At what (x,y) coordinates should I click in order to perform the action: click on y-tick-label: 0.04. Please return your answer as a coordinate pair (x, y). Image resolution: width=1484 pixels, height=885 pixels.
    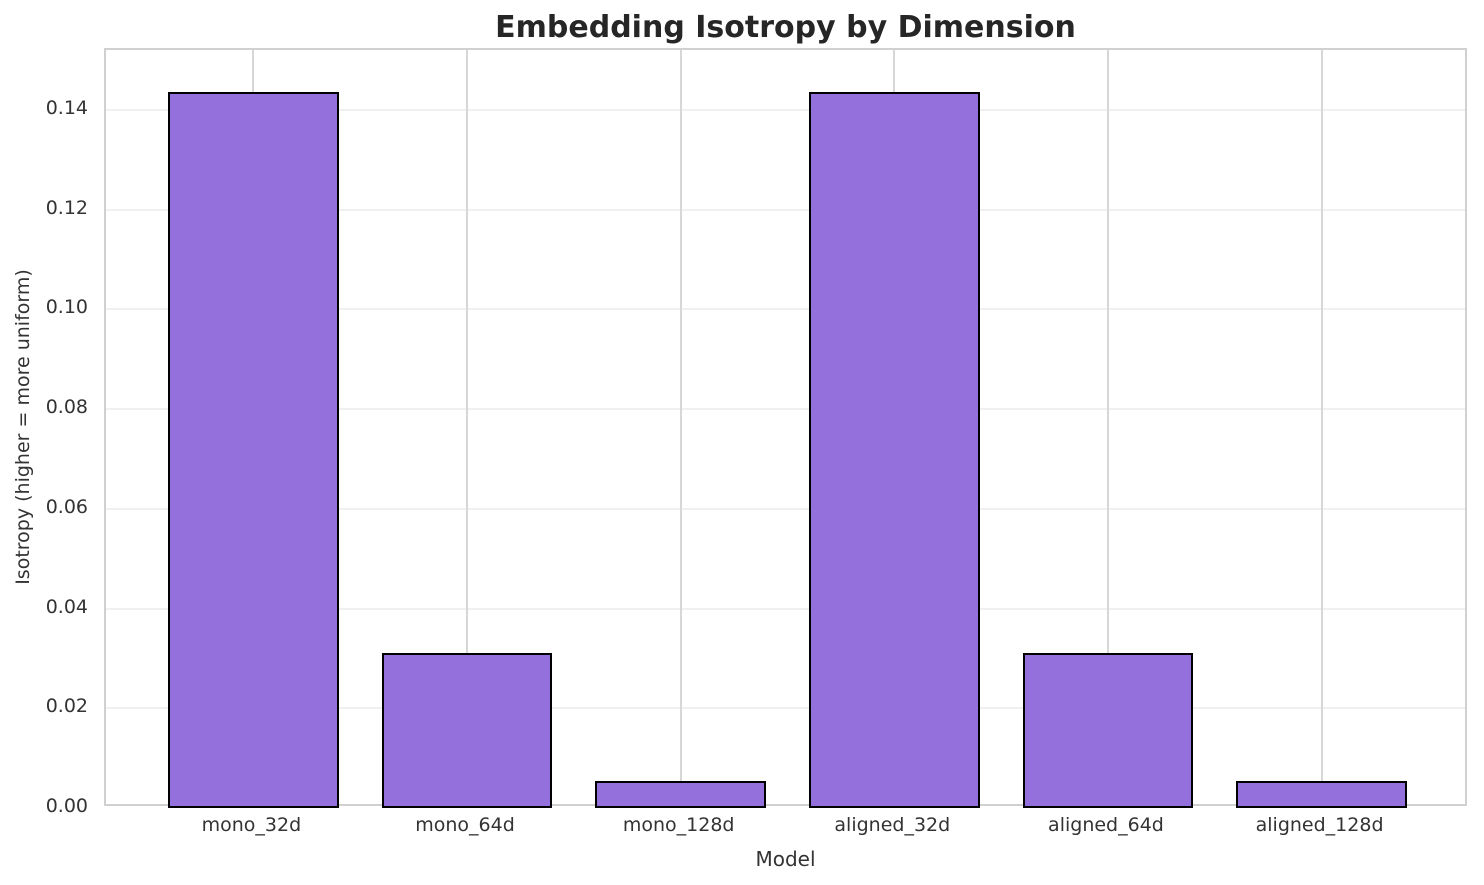
    Looking at the image, I should click on (66, 606).